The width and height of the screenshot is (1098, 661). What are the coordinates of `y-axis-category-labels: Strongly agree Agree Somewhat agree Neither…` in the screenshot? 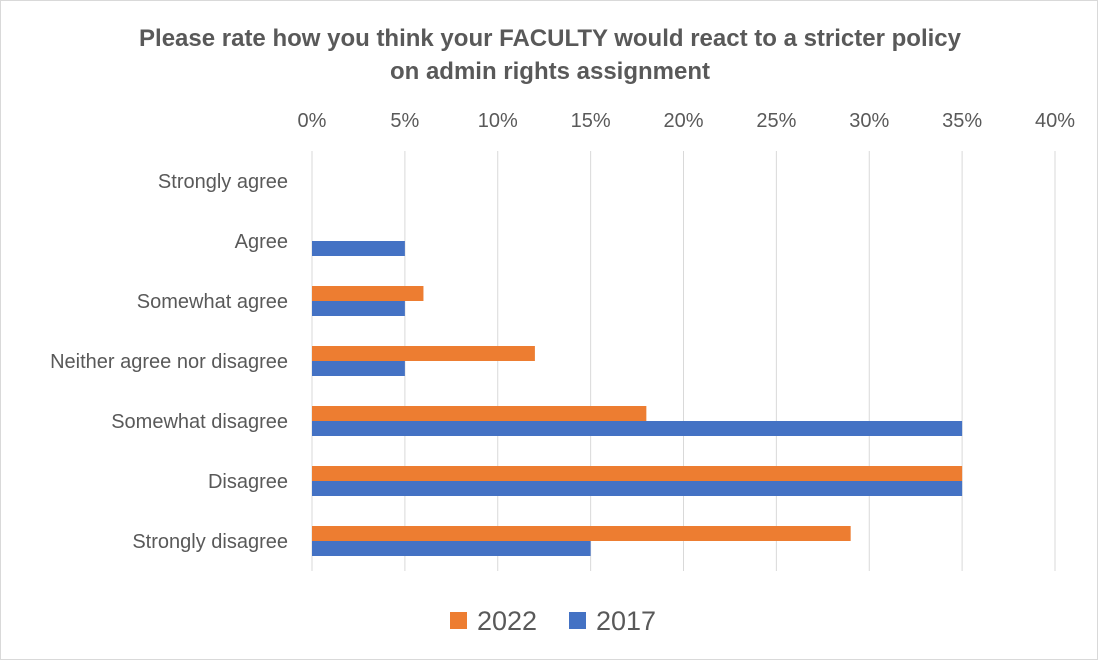 It's located at (169, 362).